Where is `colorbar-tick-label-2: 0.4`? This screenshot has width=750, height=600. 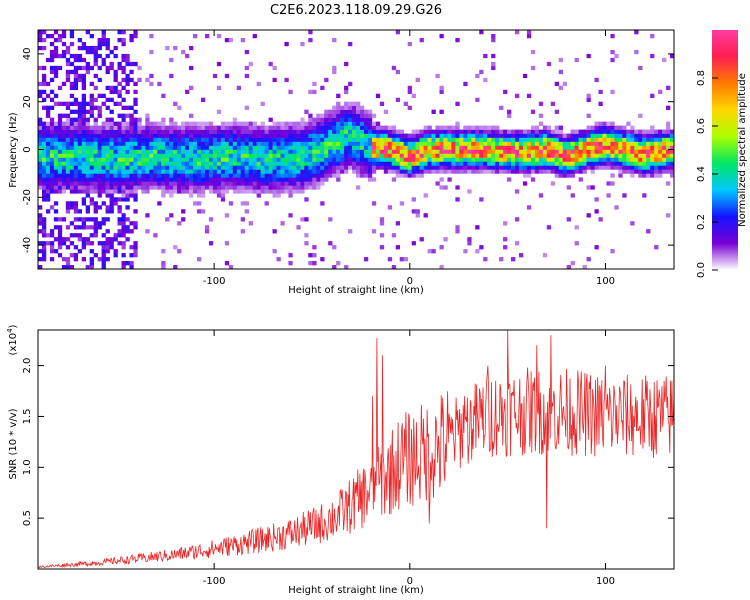
colorbar-tick-label-2: 0.4 is located at coordinates (701, 174).